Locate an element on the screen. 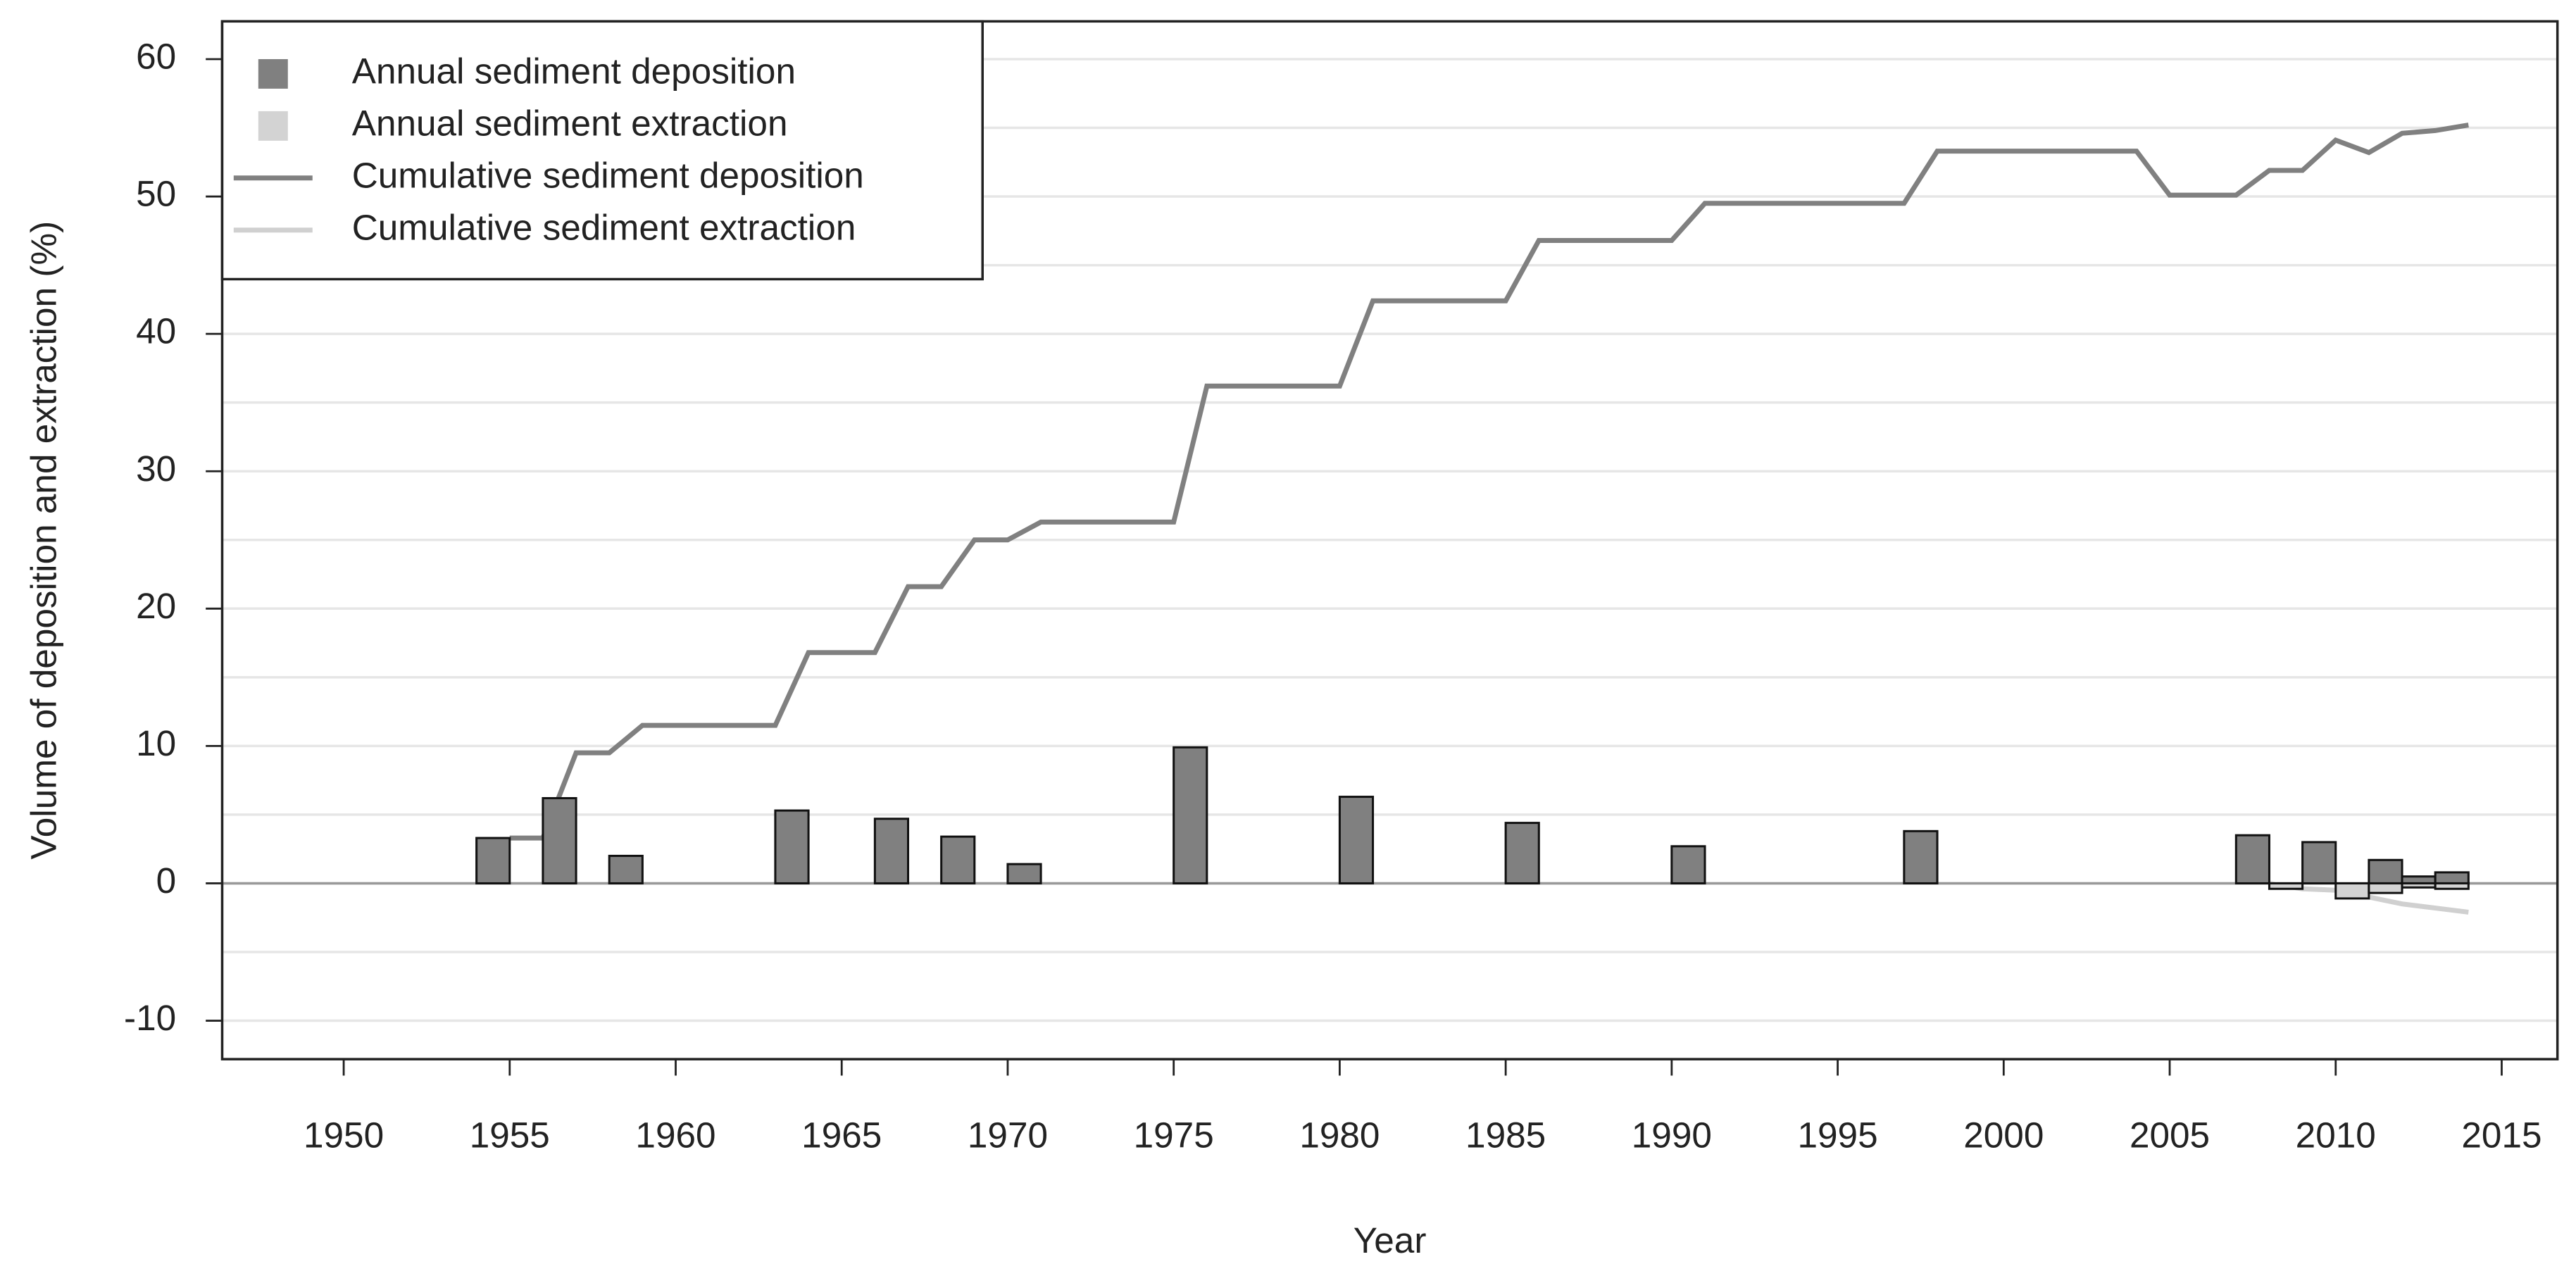 Image resolution: width=2576 pixels, height=1271 pixels. x-tick-label: 1985 is located at coordinates (1505, 1135).